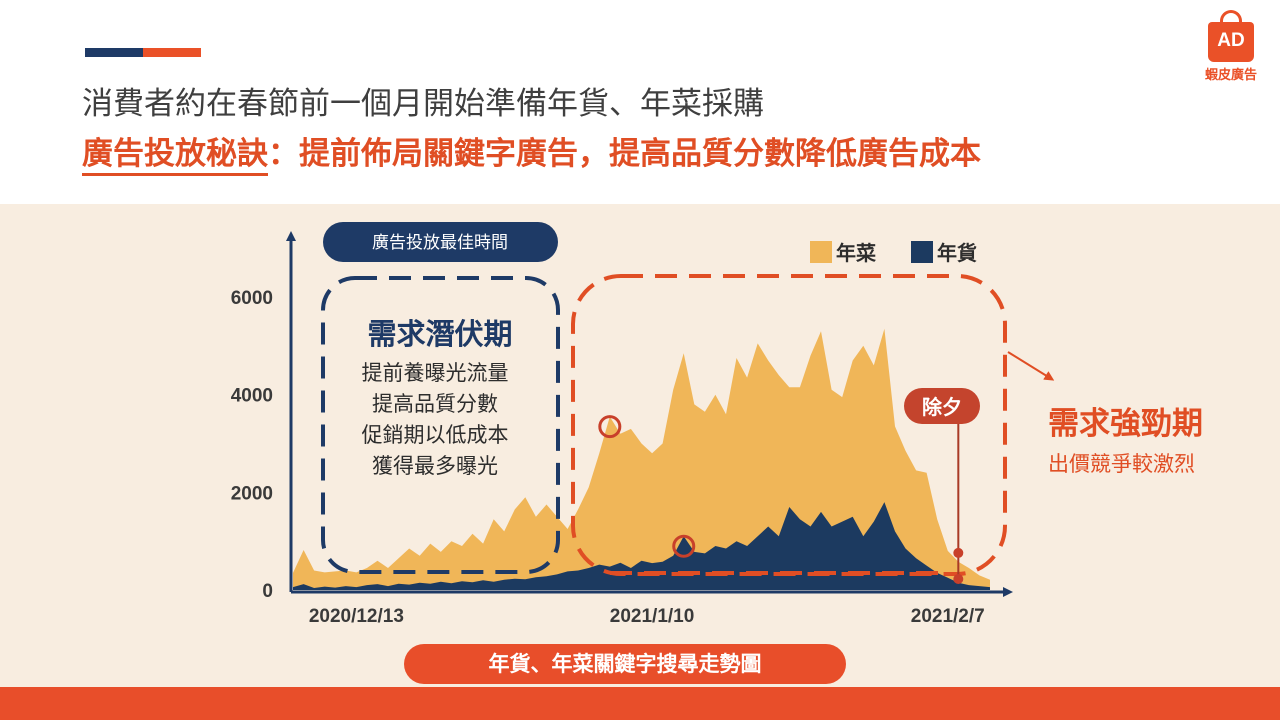 This screenshot has height=720, width=1280. Describe the element at coordinates (435, 435) in the screenshot. I see `latent-phase-line-3: 促銷期以低成本` at that location.